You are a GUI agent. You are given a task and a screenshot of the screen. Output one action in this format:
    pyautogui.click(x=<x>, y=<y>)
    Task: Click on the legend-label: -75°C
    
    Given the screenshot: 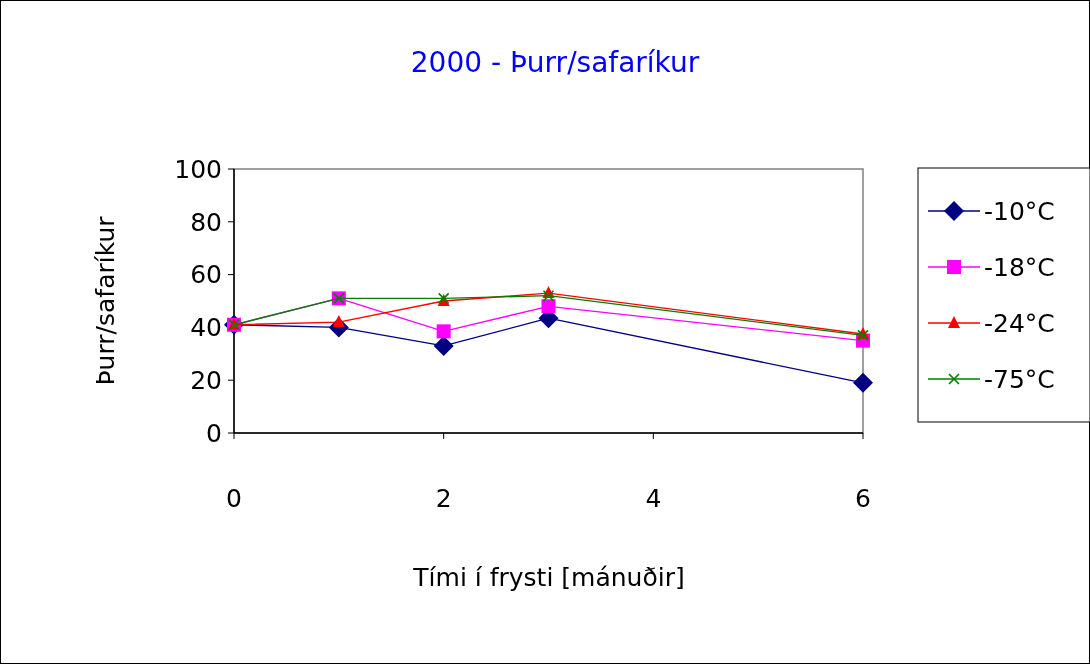 What is the action you would take?
    pyautogui.click(x=1019, y=379)
    